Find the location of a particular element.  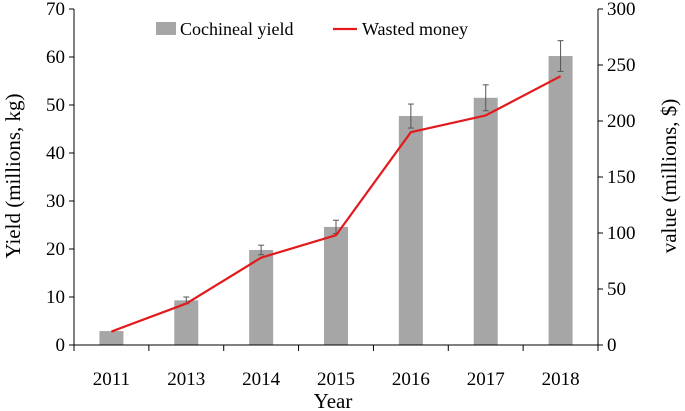

y-right-tick-label-100: 100 is located at coordinates (621, 233).